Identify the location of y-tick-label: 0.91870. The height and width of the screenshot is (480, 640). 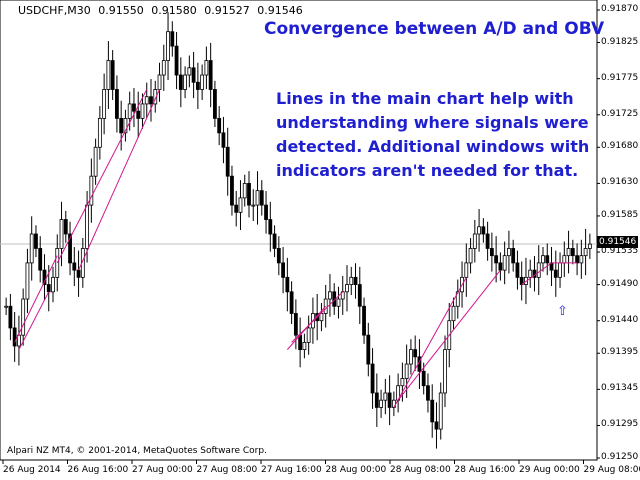
(620, 9).